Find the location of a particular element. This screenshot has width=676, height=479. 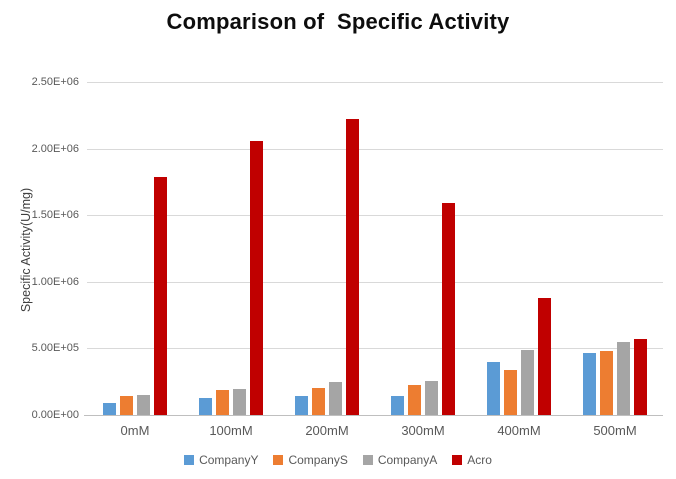

chart-title: Comparison of Specific Activity is located at coordinates (338, 21).